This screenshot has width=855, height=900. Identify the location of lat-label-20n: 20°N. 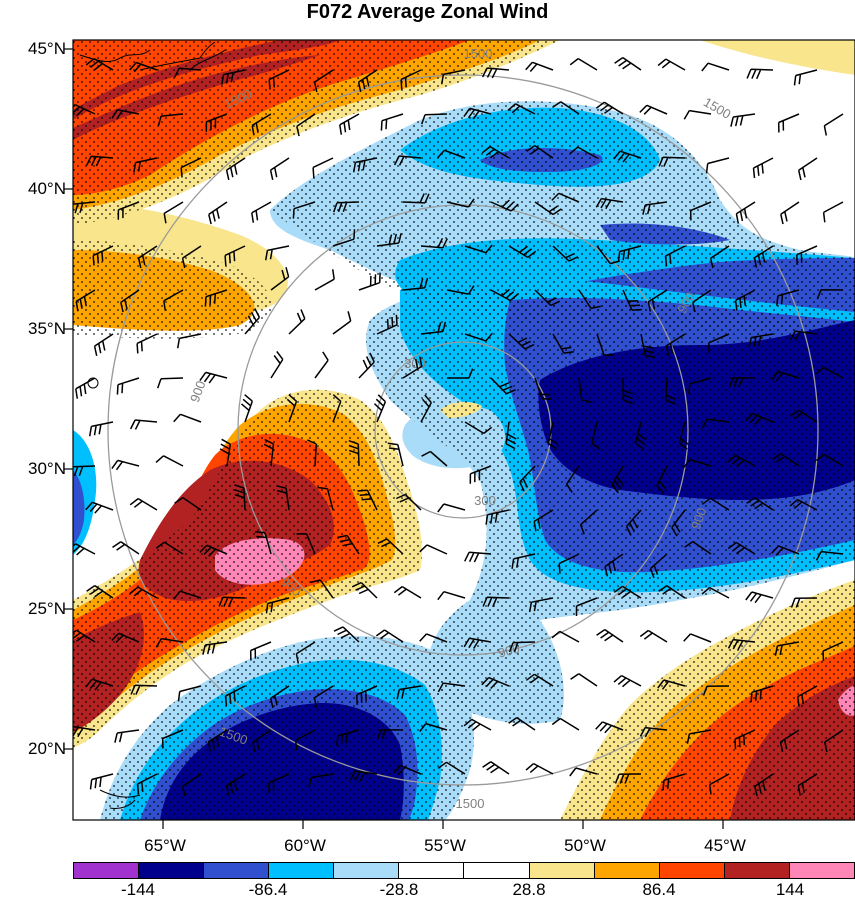
(47, 748).